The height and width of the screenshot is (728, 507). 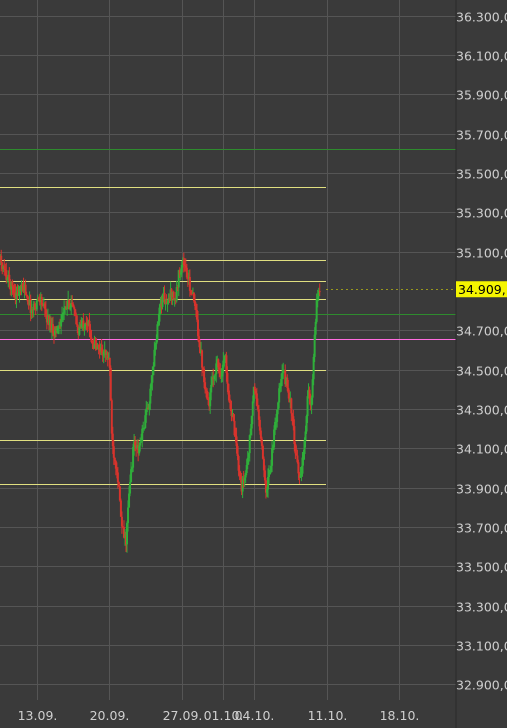 I want to click on current-price-marker: 34.909,, so click(x=416, y=289).